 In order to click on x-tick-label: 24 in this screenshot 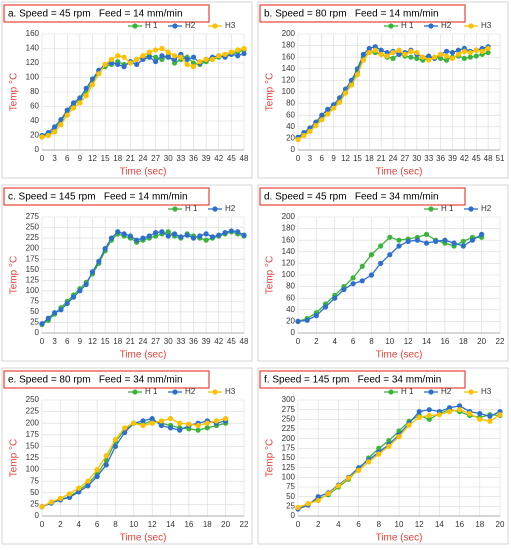, I will do `click(393, 158)`.